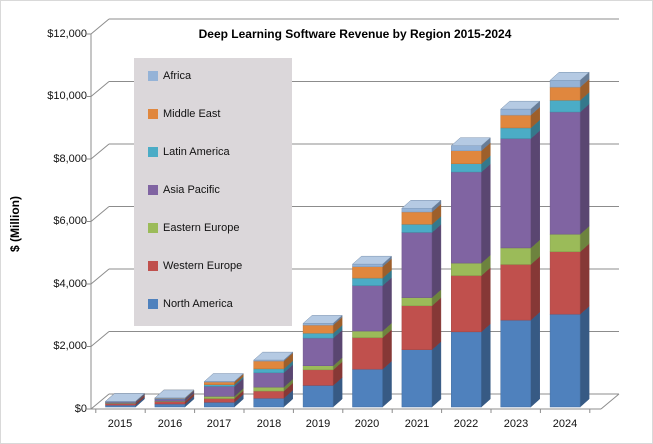 This screenshot has width=653, height=444. I want to click on middle-east-swatch-icon, so click(153, 114).